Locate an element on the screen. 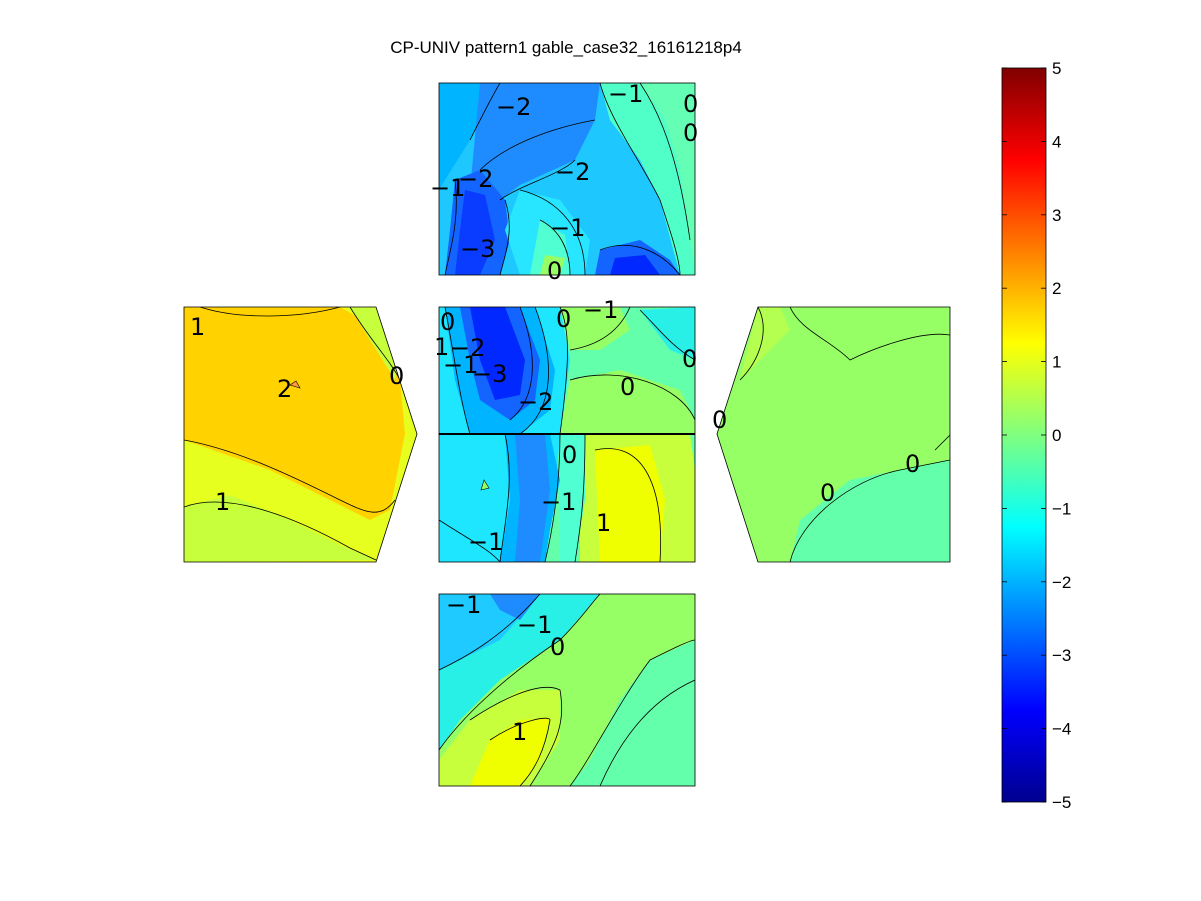  panel-left-wall is located at coordinates (300, 434).